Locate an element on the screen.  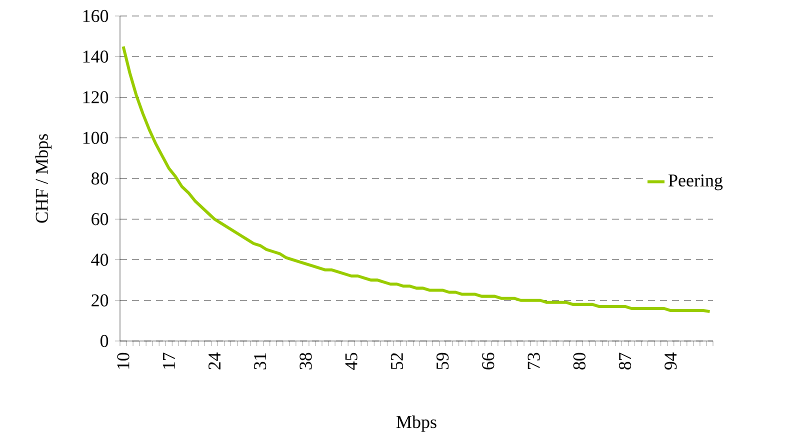
y-tick-label: 40 is located at coordinates (99, 260).